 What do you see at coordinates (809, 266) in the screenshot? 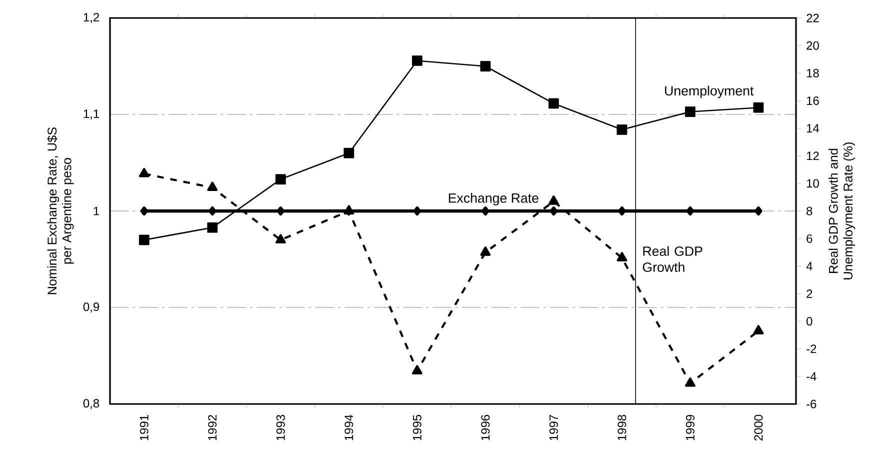
I see `y2-tick-label: 4` at bounding box center [809, 266].